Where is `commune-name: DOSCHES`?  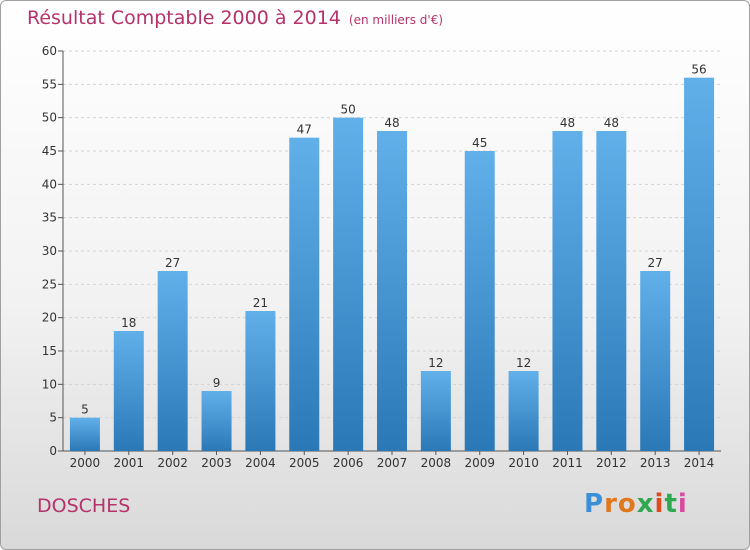 commune-name: DOSCHES is located at coordinates (84, 506).